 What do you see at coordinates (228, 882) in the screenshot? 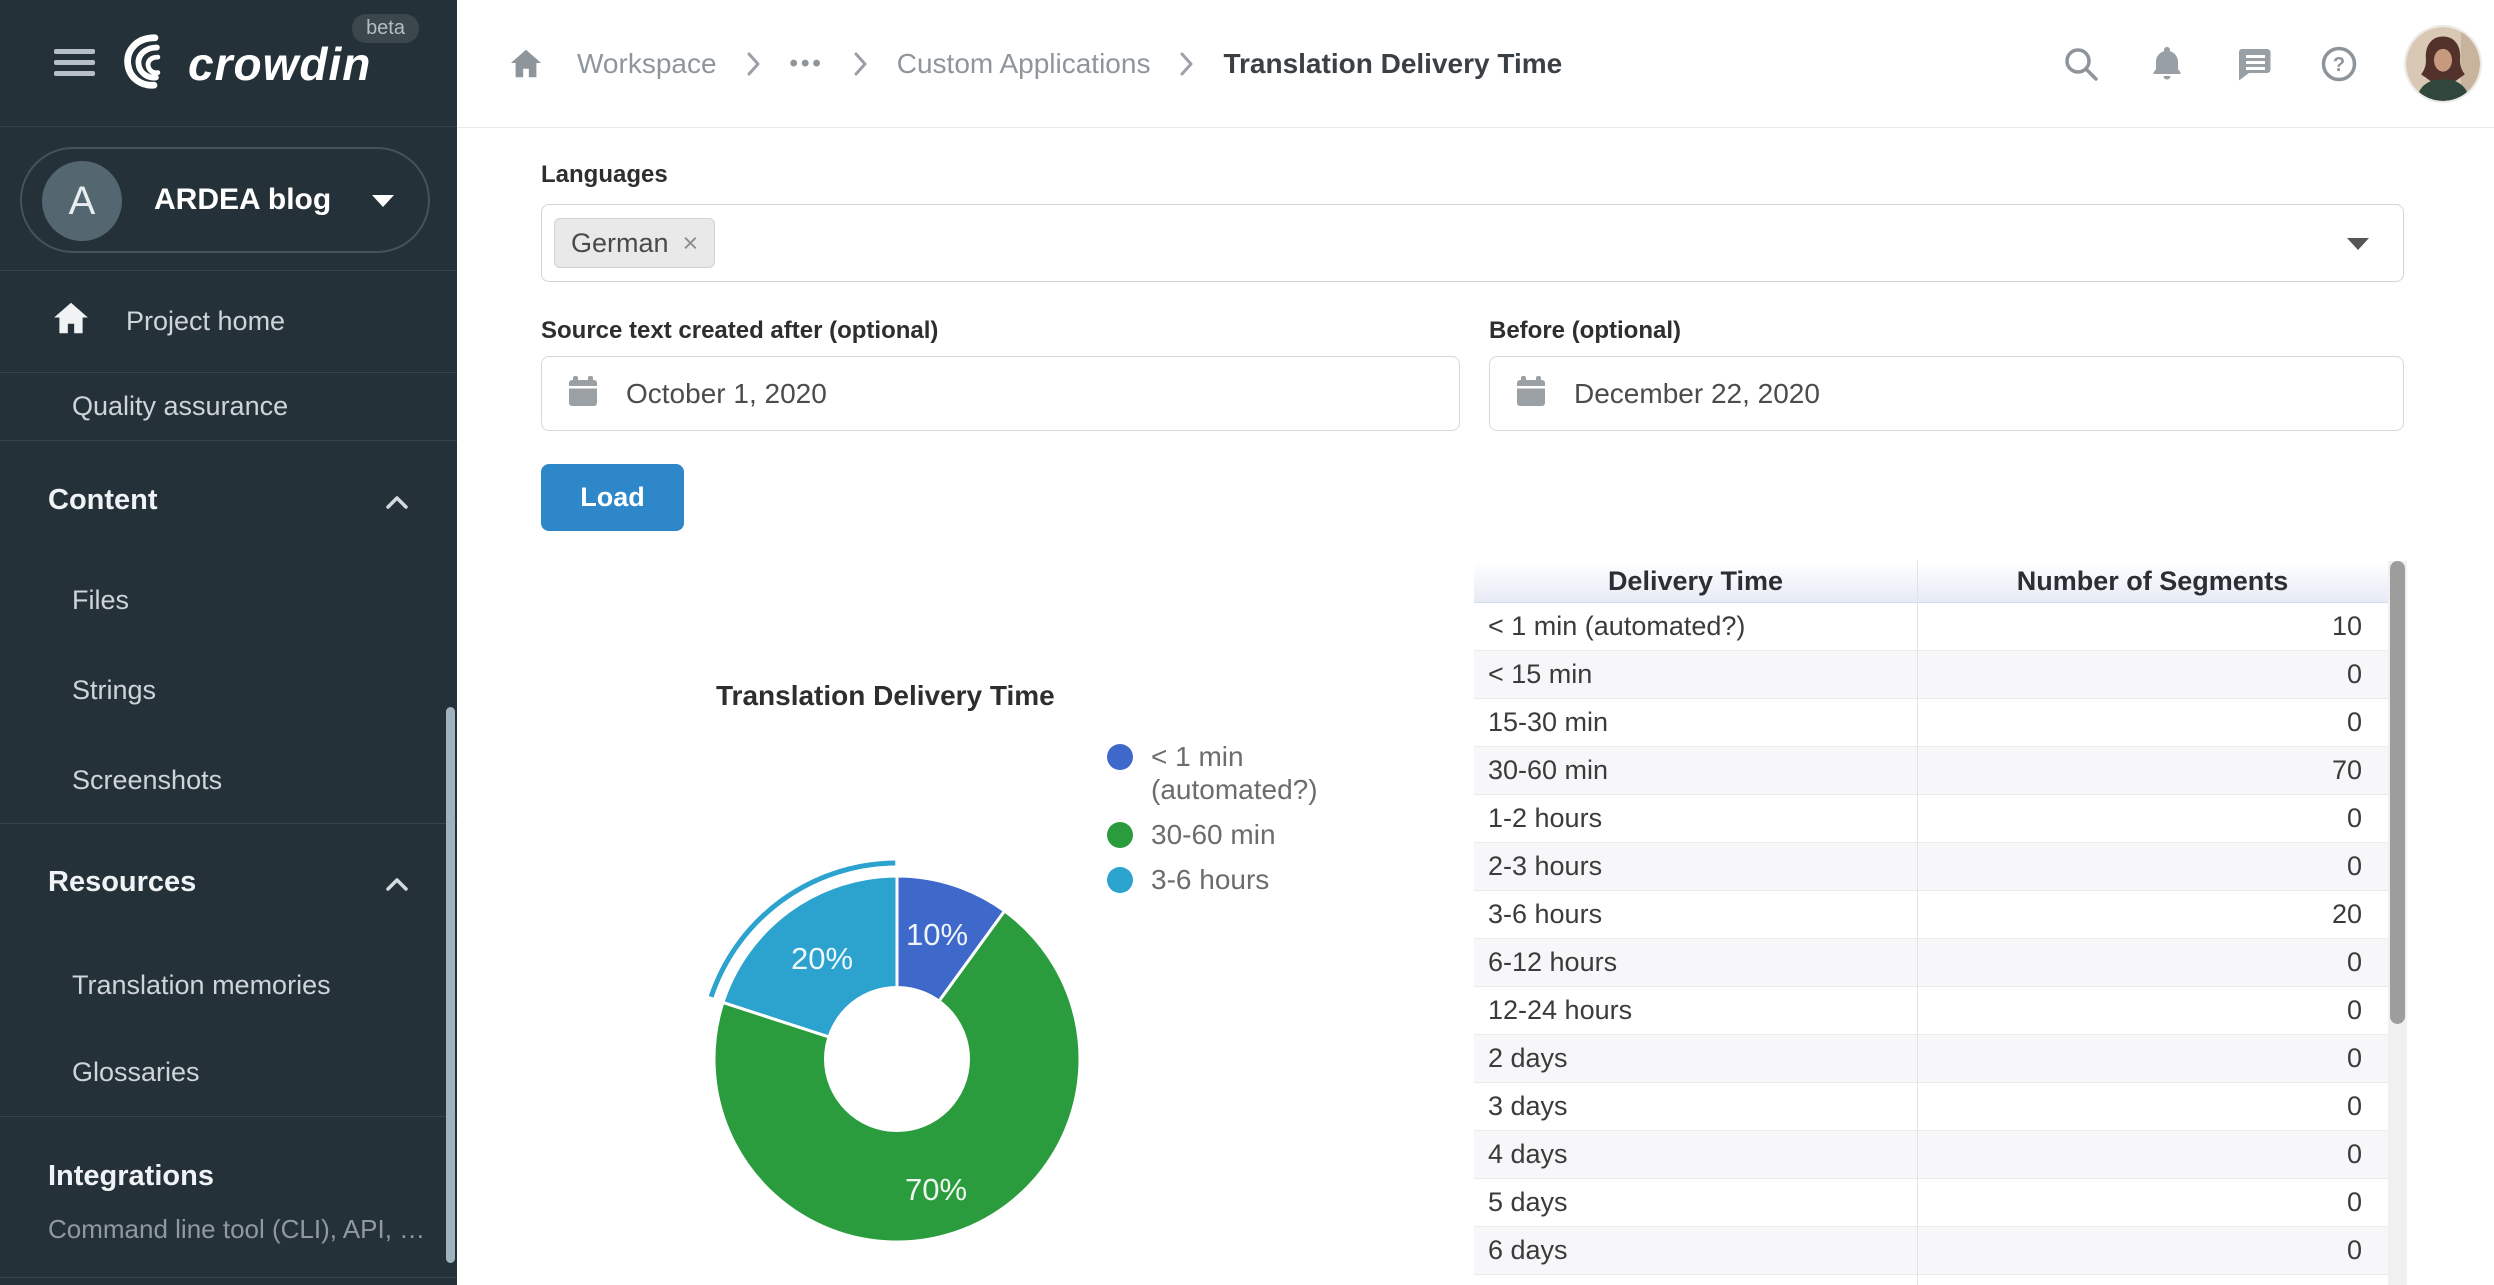
I see `sidebar-section-resources: Resources` at bounding box center [228, 882].